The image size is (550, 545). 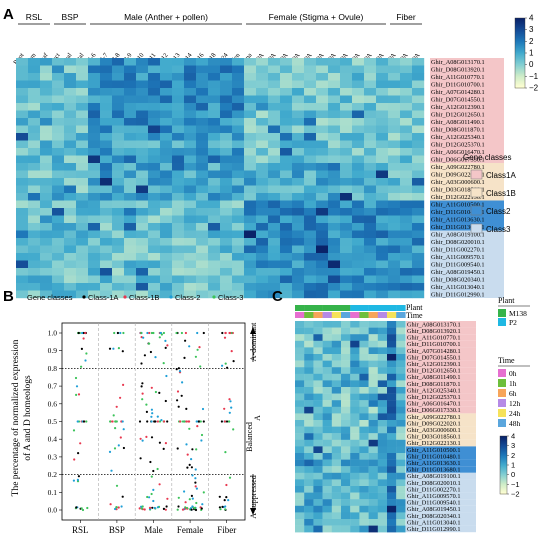 I want to click on colorbar-tick: 3, so click(x=531, y=29).